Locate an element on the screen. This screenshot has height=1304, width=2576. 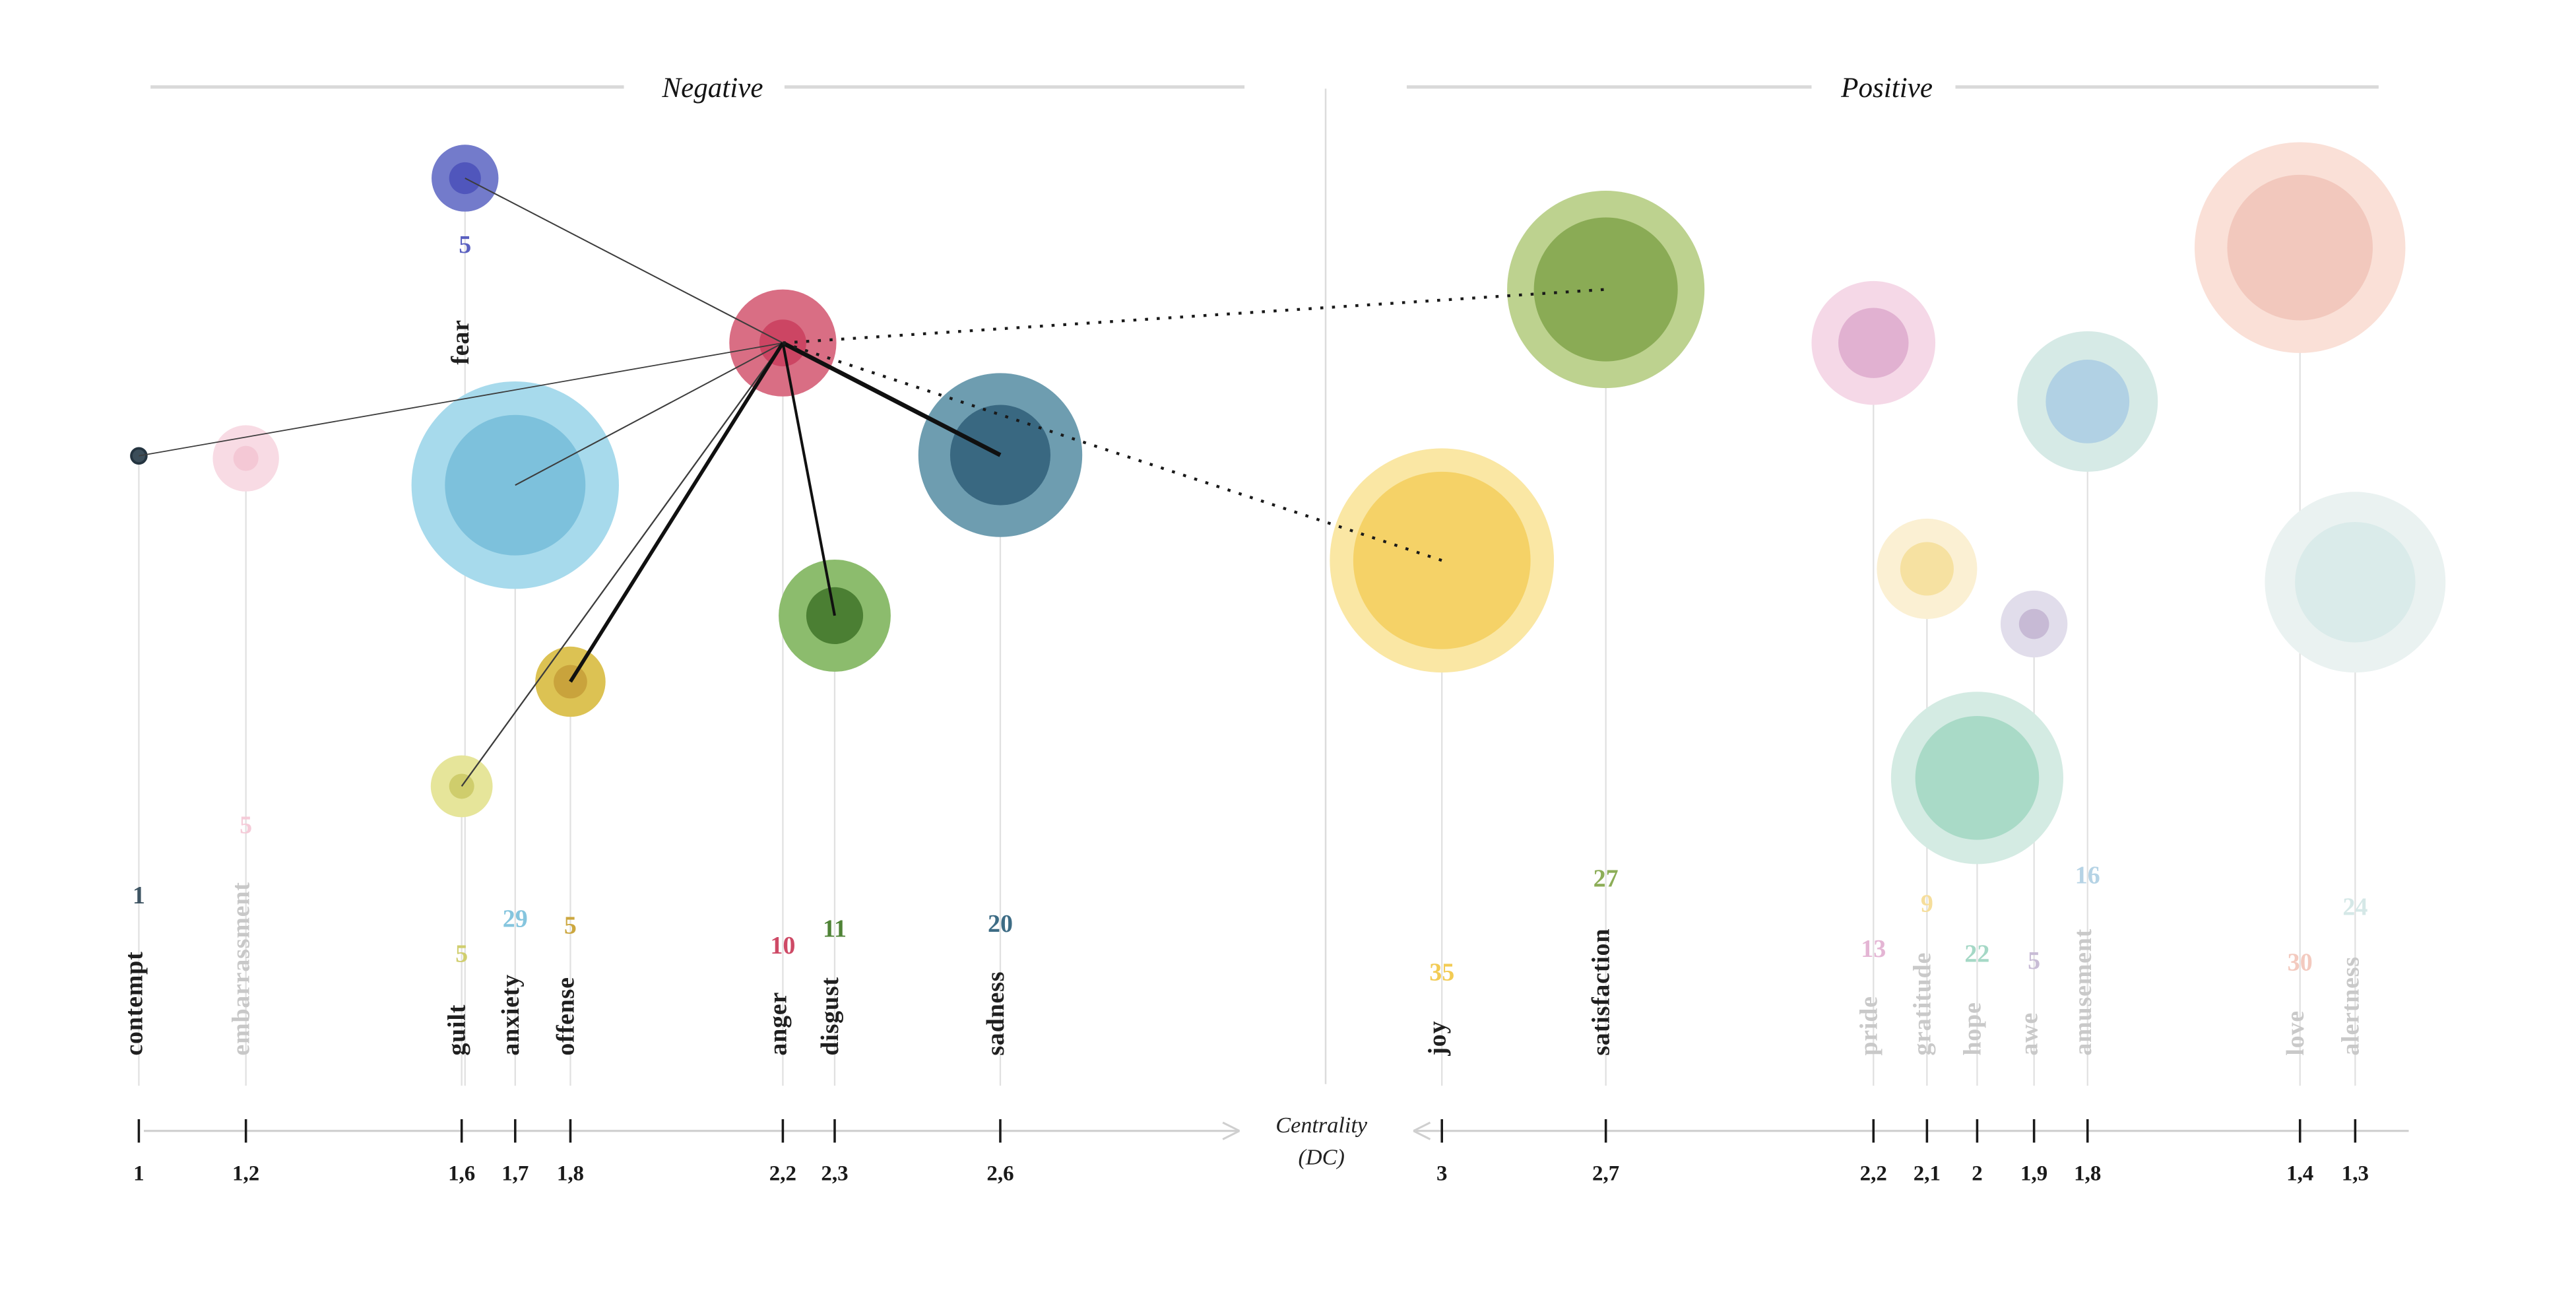
edge-anger-offense is located at coordinates (677, 512).